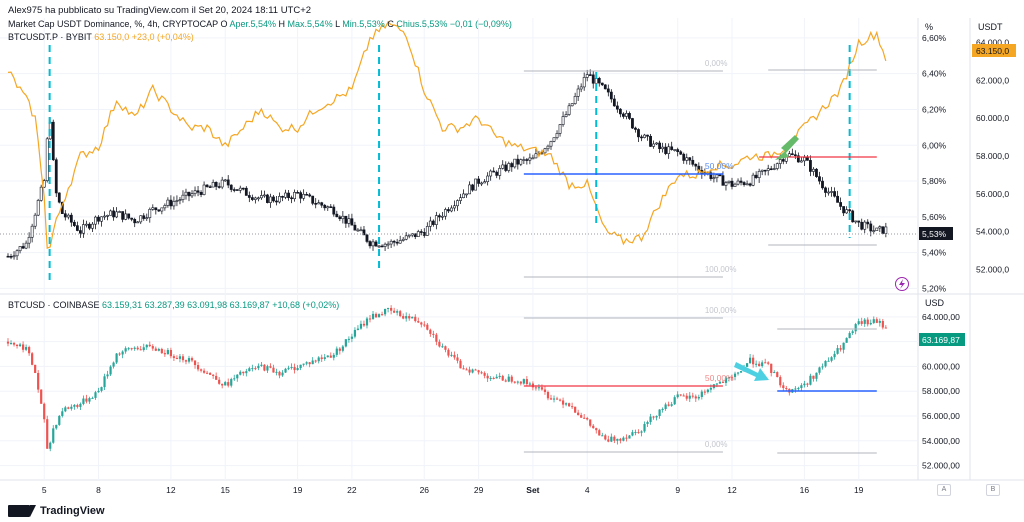  What do you see at coordinates (54, 305) in the screenshot?
I see `bottom-title: BTCUSD · COINBASE` at bounding box center [54, 305].